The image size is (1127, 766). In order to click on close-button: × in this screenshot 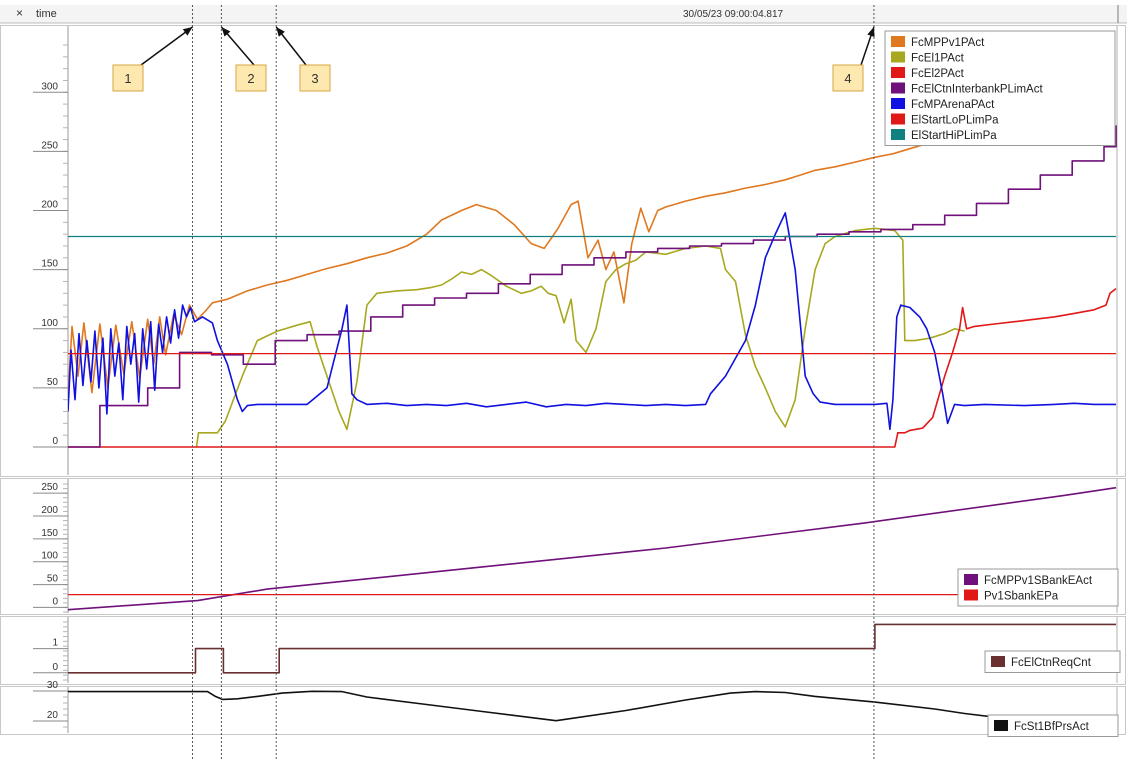, I will do `click(19, 13)`.